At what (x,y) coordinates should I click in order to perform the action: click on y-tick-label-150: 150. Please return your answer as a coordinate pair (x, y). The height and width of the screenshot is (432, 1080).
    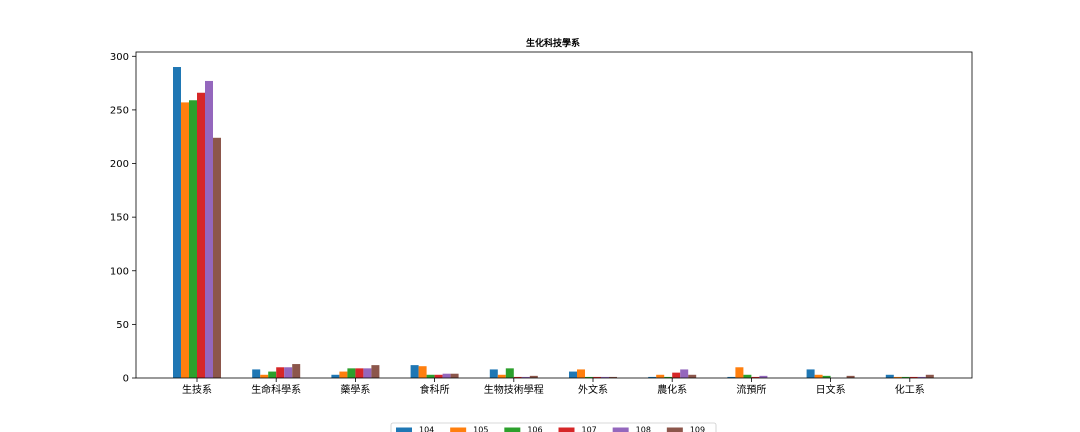
    Looking at the image, I should click on (119, 218).